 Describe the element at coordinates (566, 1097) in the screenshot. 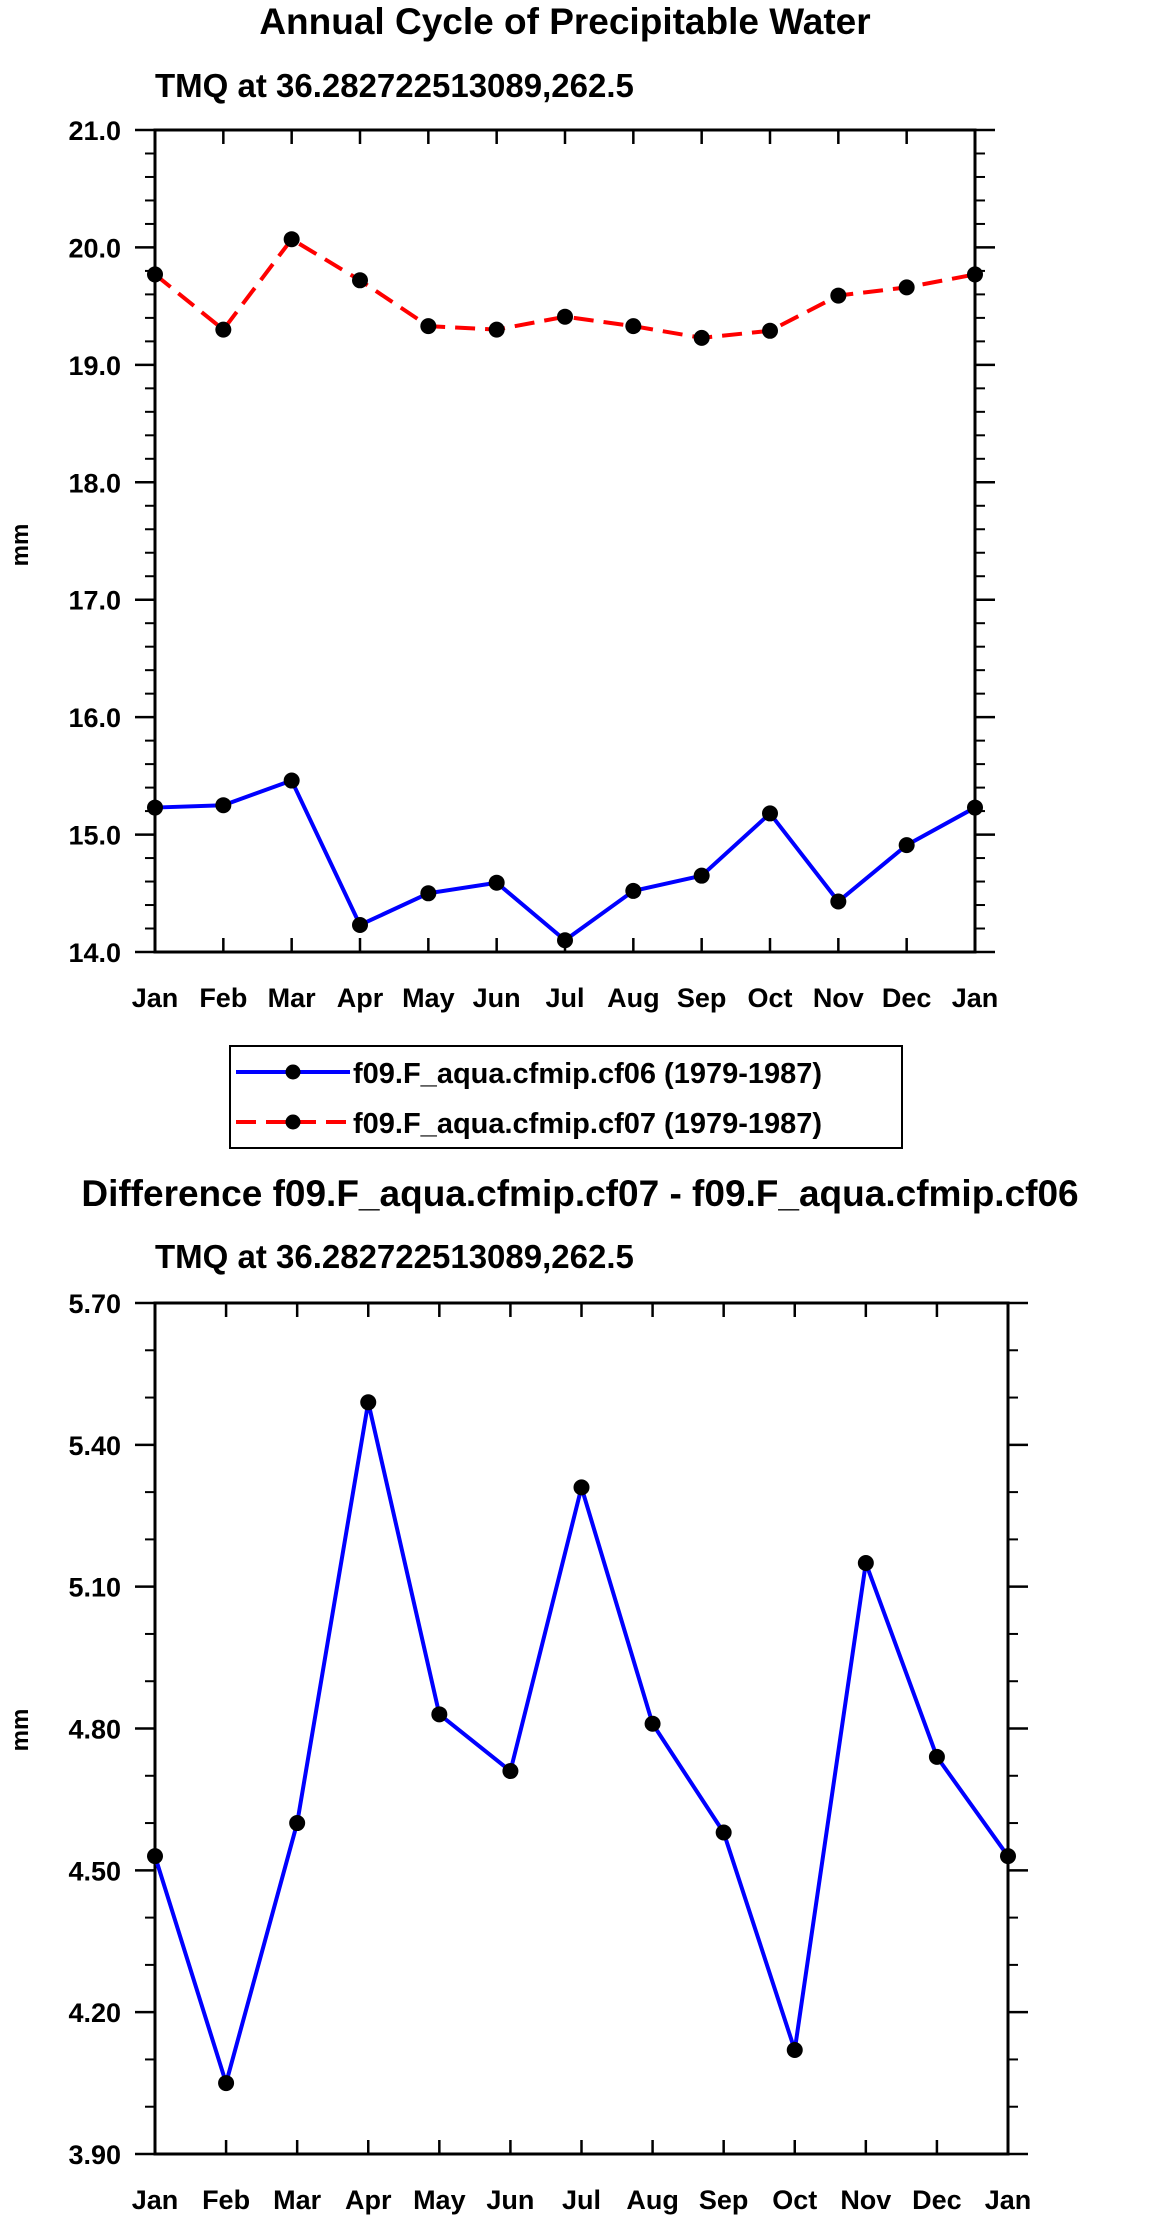

I see `legend-box` at that location.